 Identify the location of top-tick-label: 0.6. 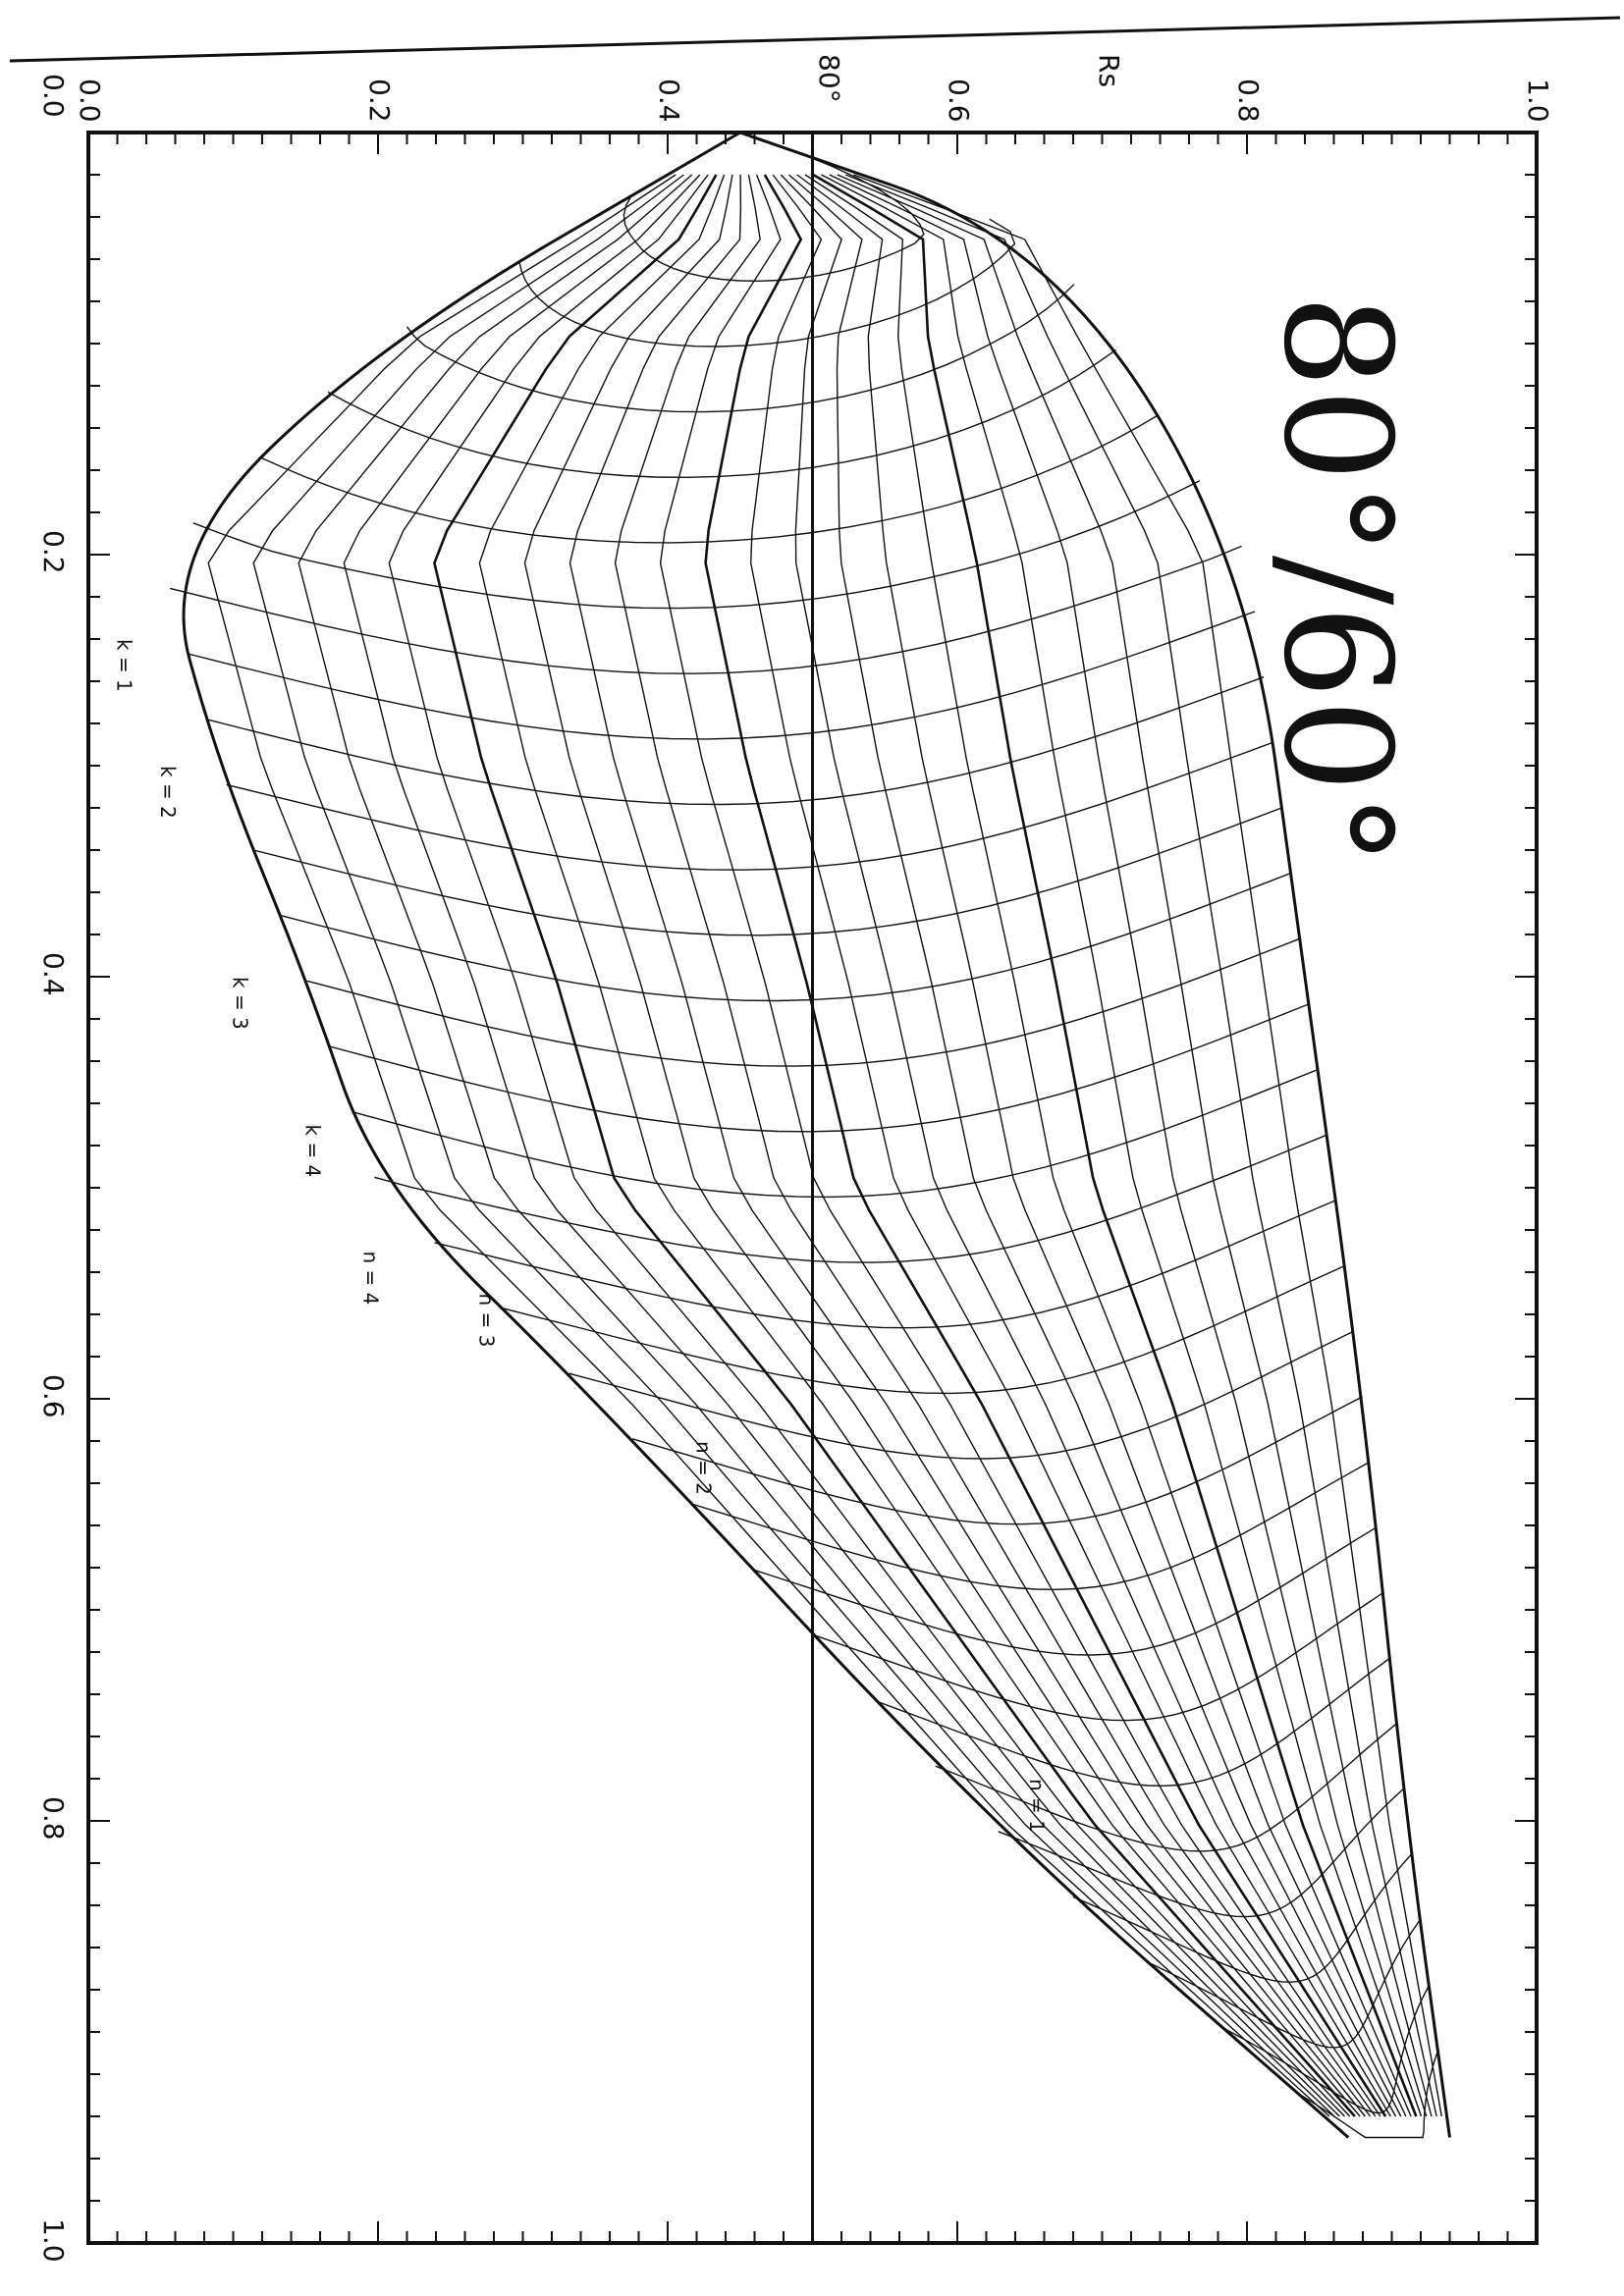
(959, 101).